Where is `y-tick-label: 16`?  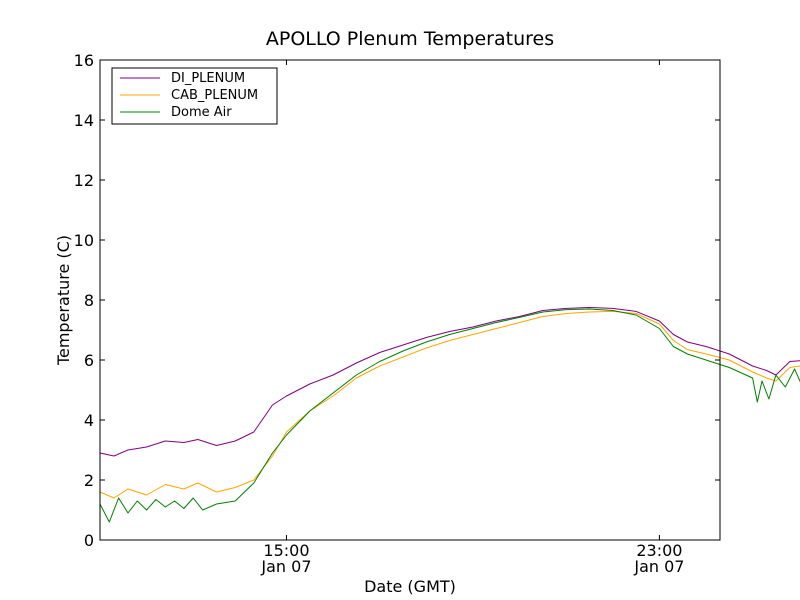 y-tick-label: 16 is located at coordinates (84, 60).